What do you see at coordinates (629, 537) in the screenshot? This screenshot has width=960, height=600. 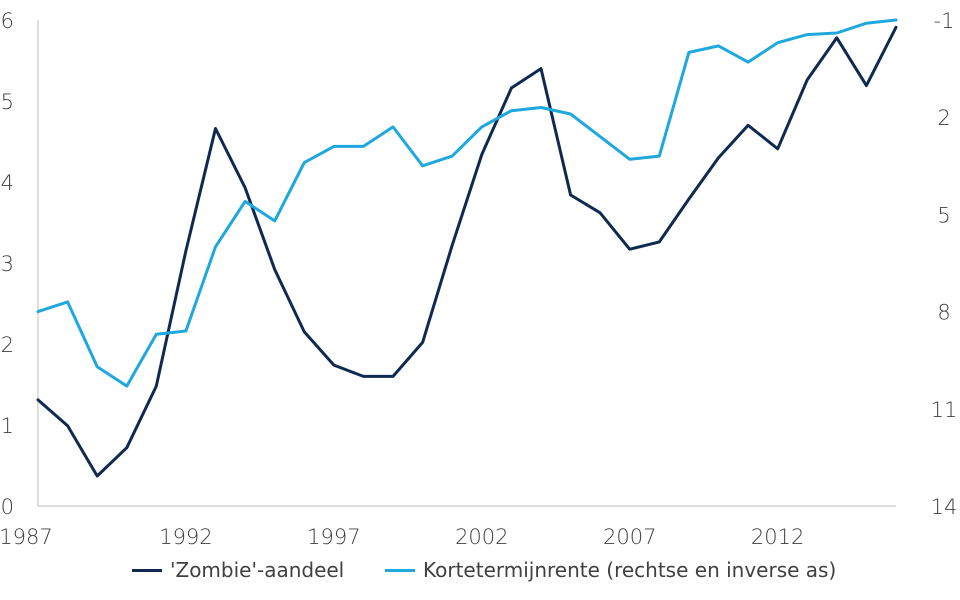 I see `x-tick-label: 2007` at bounding box center [629, 537].